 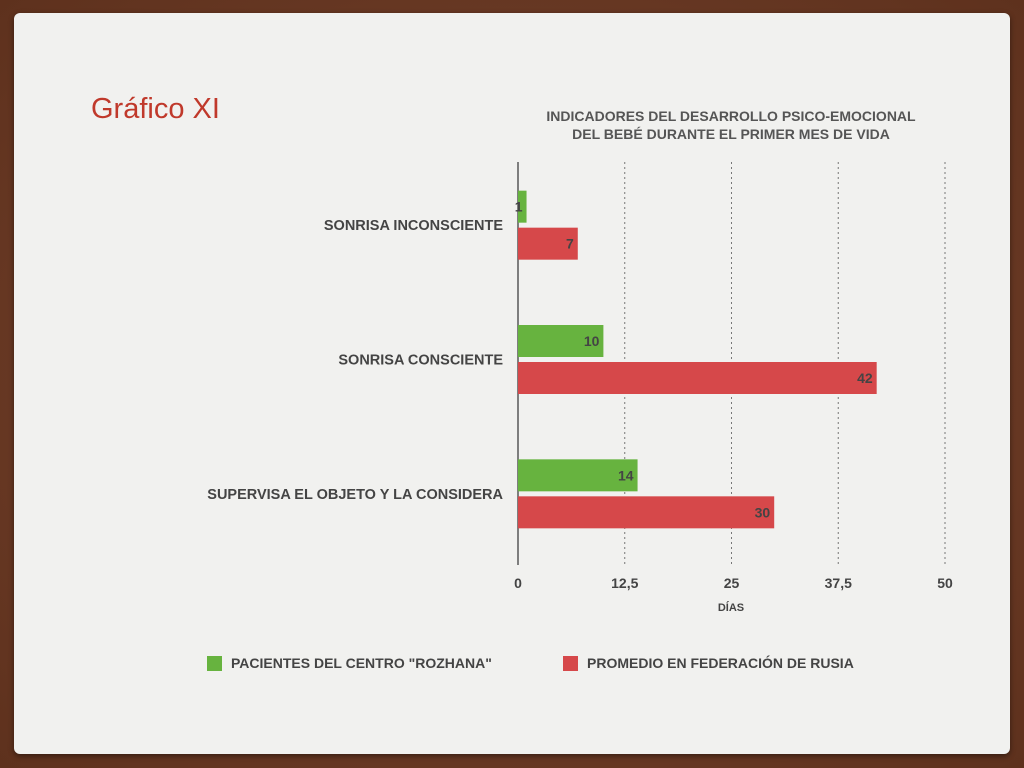 What do you see at coordinates (155, 109) in the screenshot?
I see `slide-title: Gráfico XI` at bounding box center [155, 109].